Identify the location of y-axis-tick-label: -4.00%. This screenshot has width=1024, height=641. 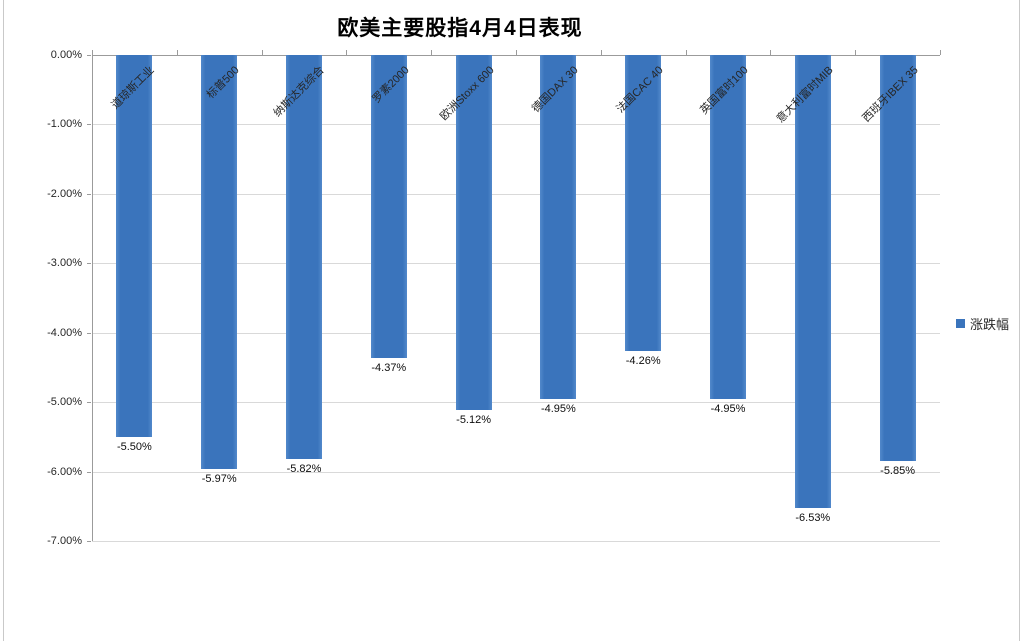
(64, 332).